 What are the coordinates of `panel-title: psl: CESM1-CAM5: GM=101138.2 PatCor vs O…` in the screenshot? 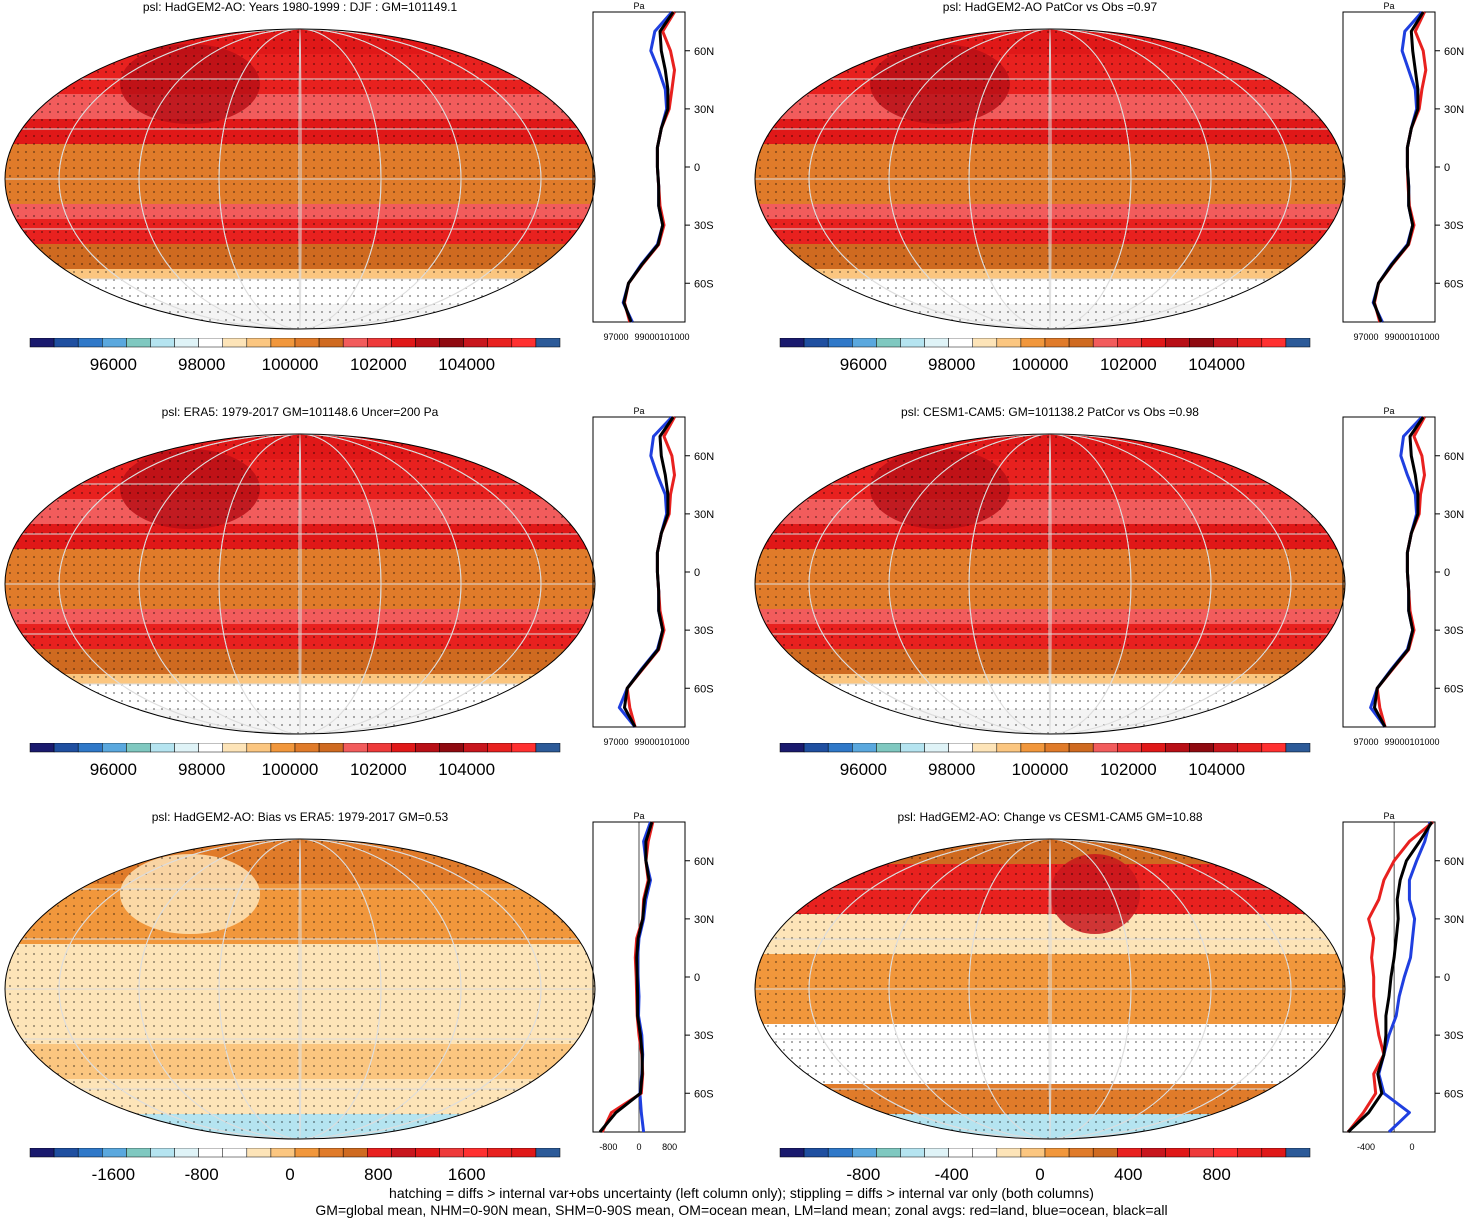 It's located at (1050, 412).